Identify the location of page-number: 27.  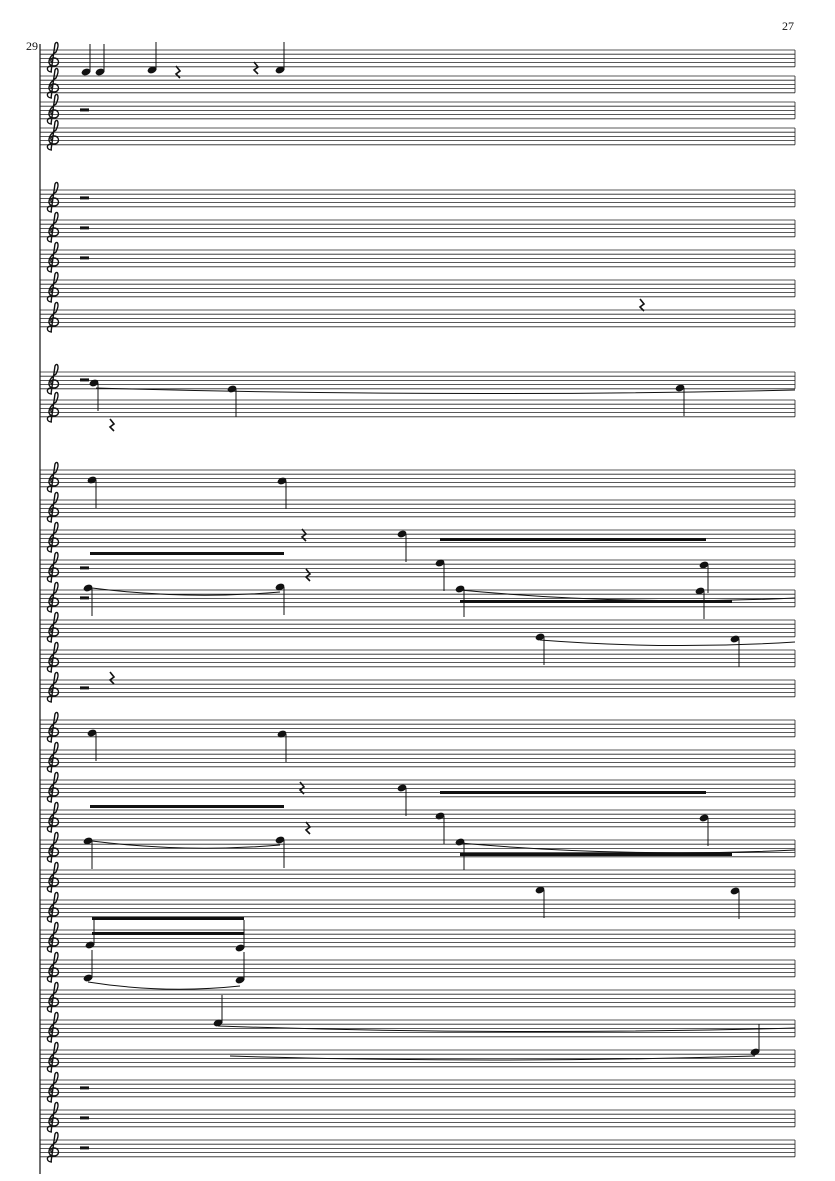
(788, 26).